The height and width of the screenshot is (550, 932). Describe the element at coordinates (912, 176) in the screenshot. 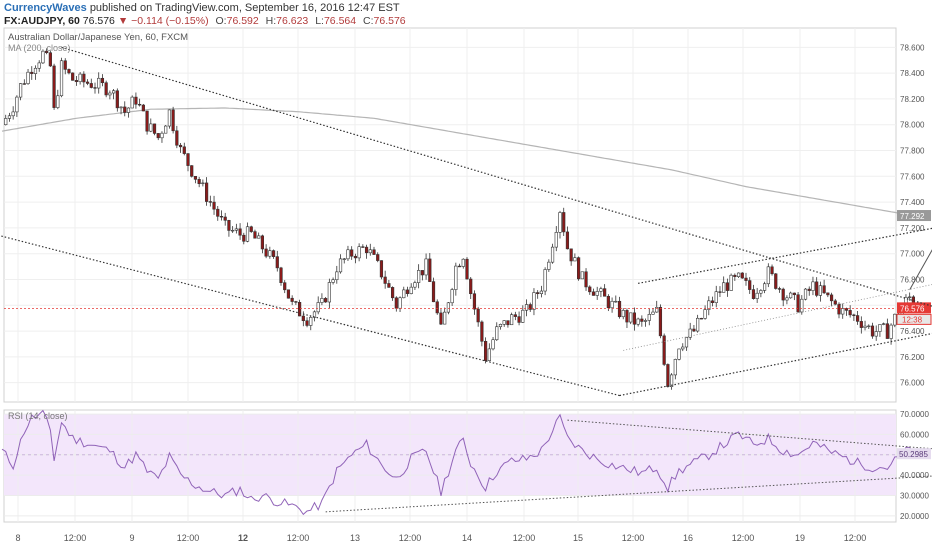

I see `price-tick-label: 77.600` at that location.